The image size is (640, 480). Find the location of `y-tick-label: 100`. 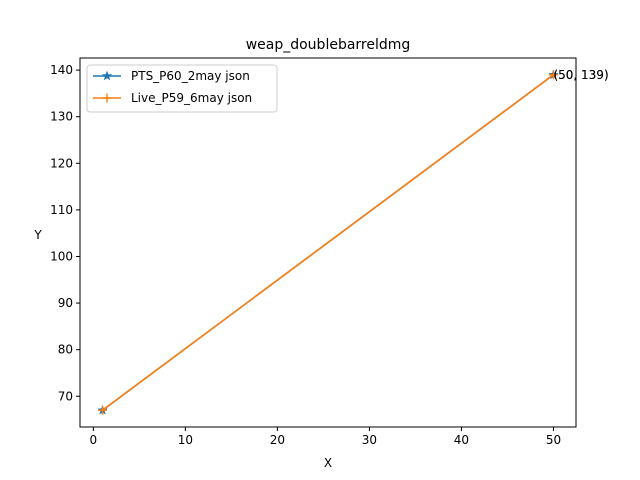

y-tick-label: 100 is located at coordinates (61, 256).